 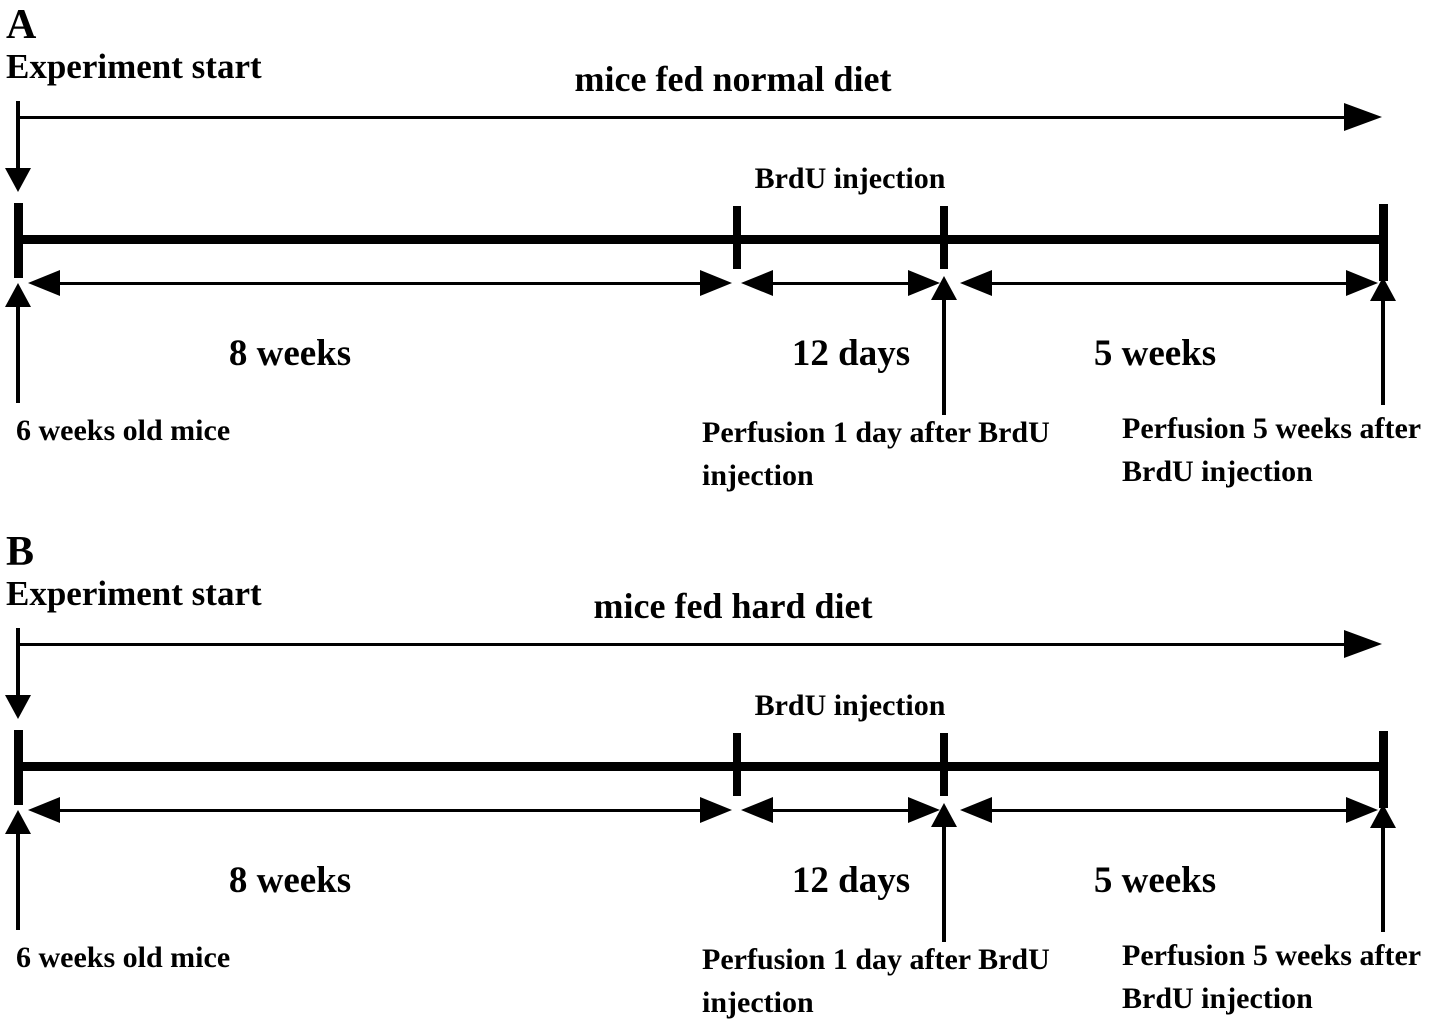 I want to click on diet-label: mice fed normal diet, so click(x=733, y=79).